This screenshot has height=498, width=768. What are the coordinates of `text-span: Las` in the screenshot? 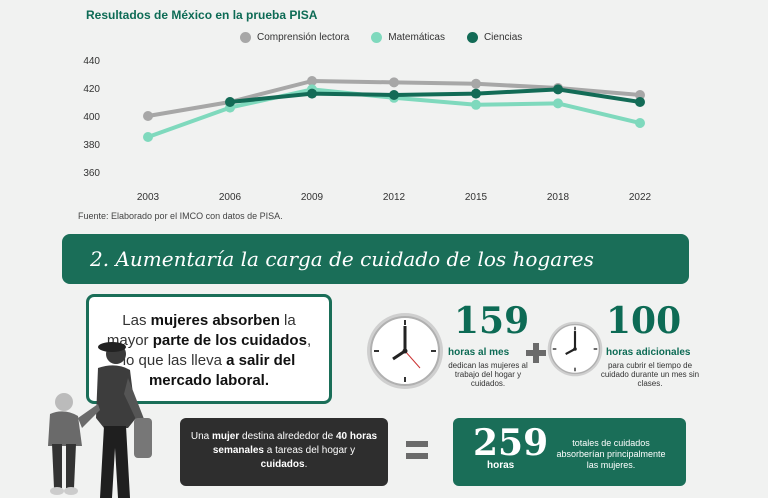 It's located at (136, 320).